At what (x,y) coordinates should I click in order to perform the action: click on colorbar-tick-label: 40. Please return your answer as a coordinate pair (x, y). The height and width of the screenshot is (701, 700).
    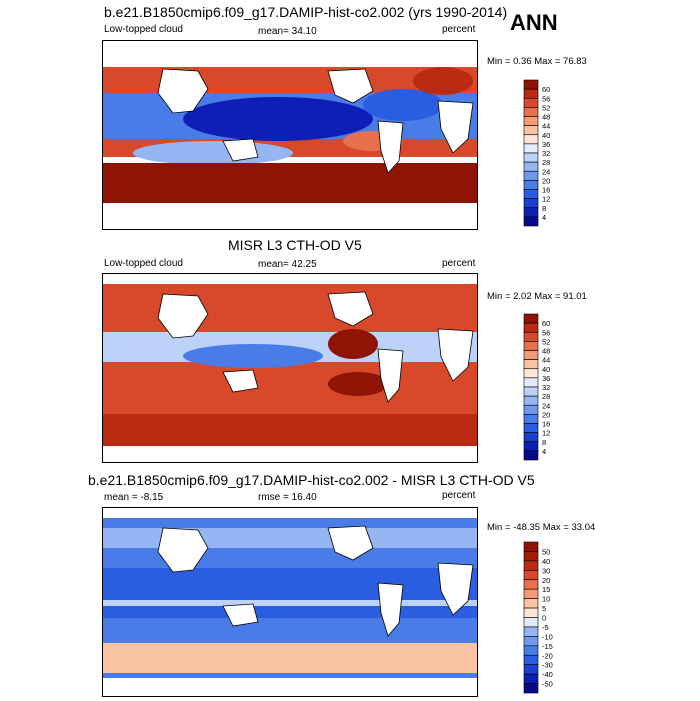
    Looking at the image, I should click on (546, 561).